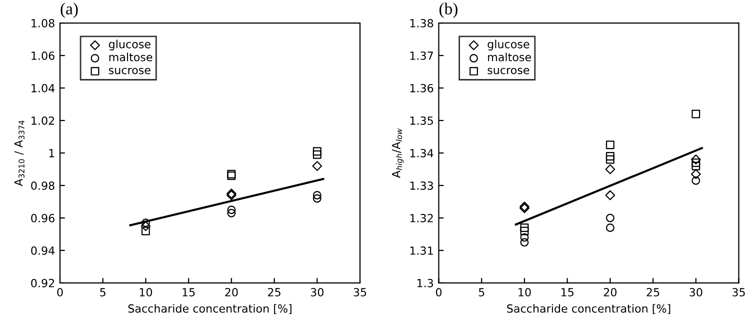 The width and height of the screenshot is (750, 329). I want to click on y-tick-label: 1.32, so click(421, 218).